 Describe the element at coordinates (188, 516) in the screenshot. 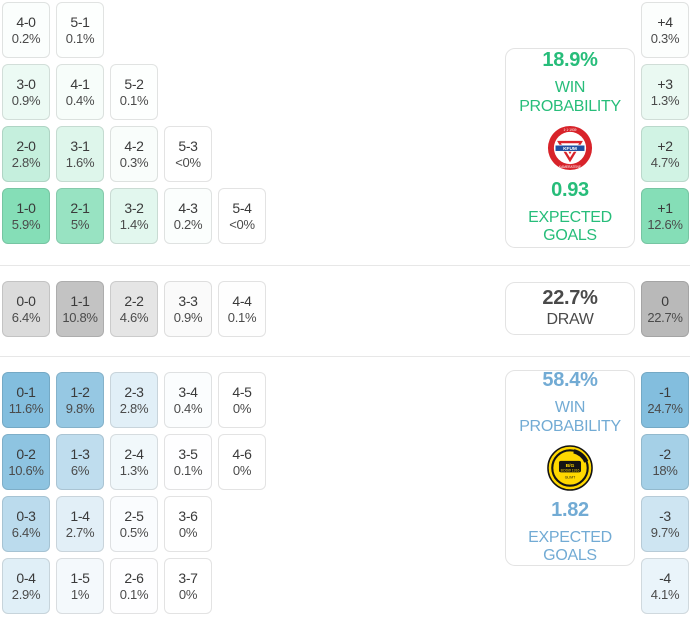

I see `score-label: 3-6` at that location.